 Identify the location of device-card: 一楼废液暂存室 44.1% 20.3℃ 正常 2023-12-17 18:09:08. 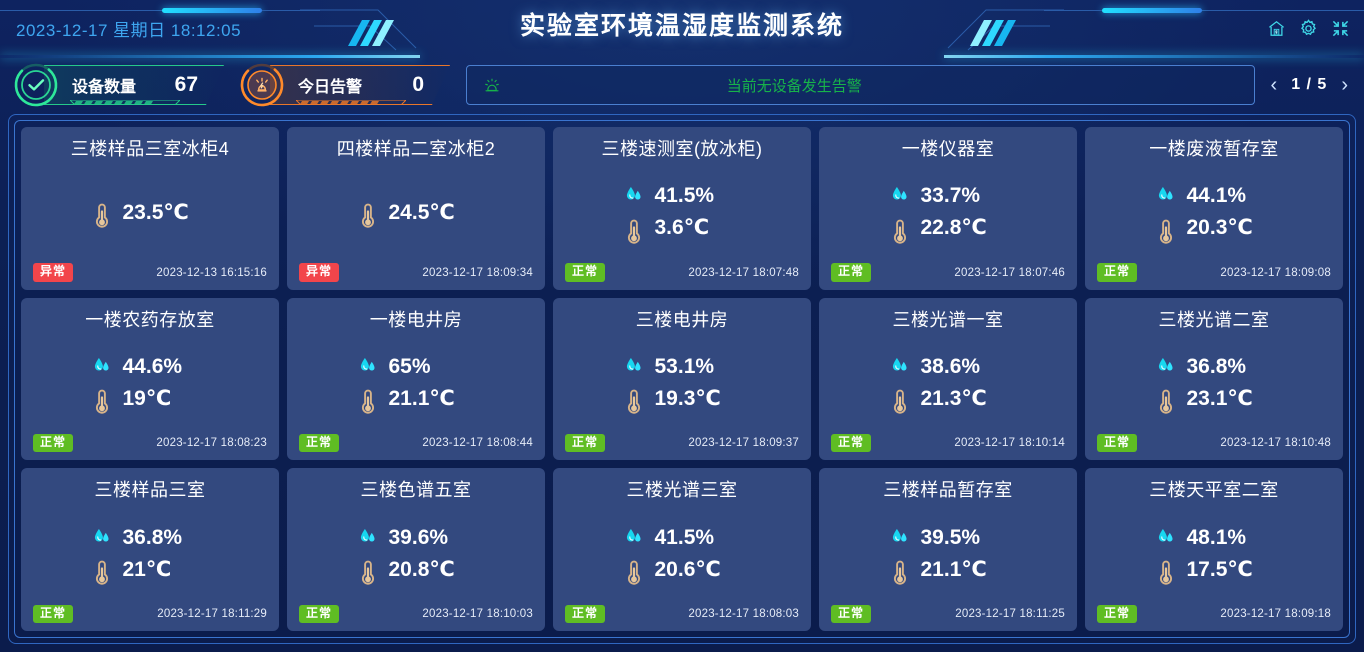
(1214, 208).